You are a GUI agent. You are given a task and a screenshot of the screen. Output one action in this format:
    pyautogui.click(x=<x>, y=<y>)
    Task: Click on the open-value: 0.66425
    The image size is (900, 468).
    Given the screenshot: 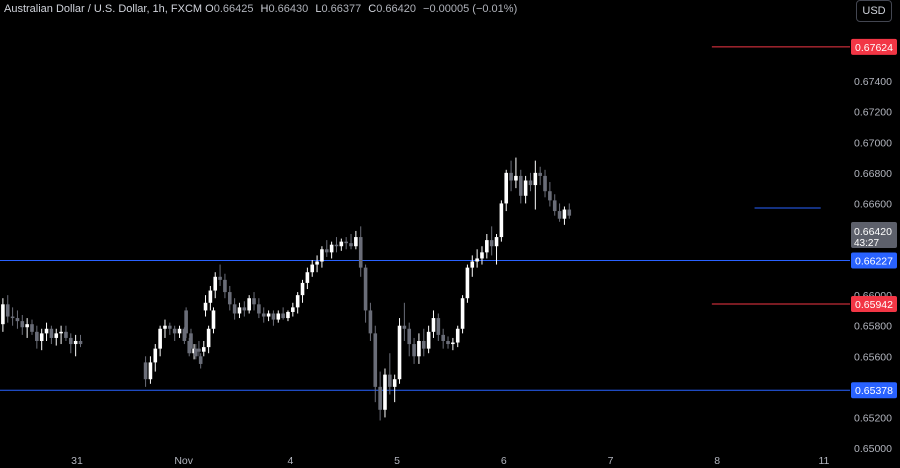 What is the action you would take?
    pyautogui.click(x=233, y=9)
    